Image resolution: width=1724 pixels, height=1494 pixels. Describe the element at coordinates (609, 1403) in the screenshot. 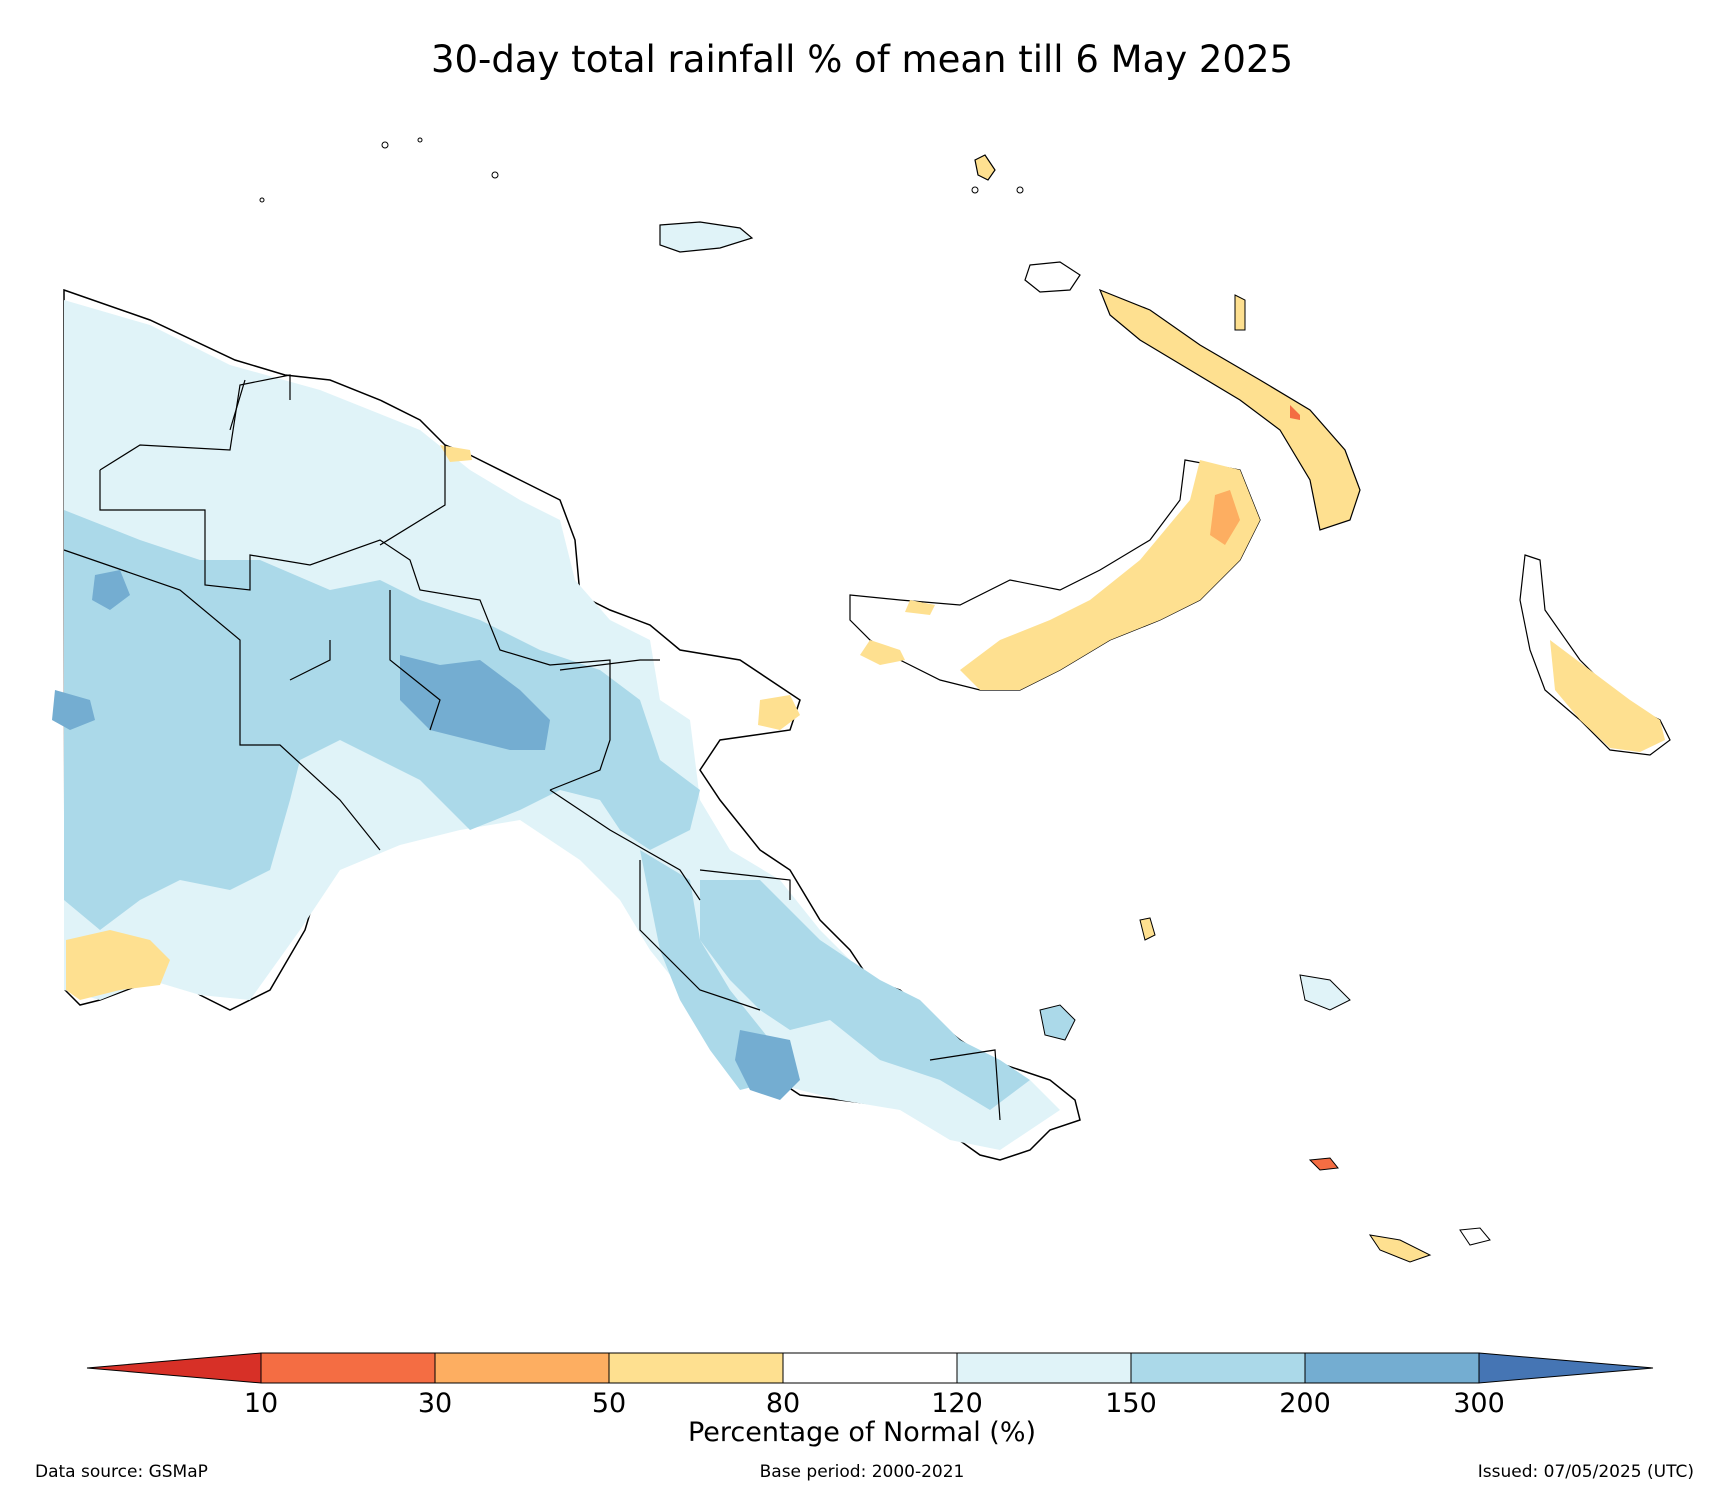

I see `colorbar-tick: 50` at that location.